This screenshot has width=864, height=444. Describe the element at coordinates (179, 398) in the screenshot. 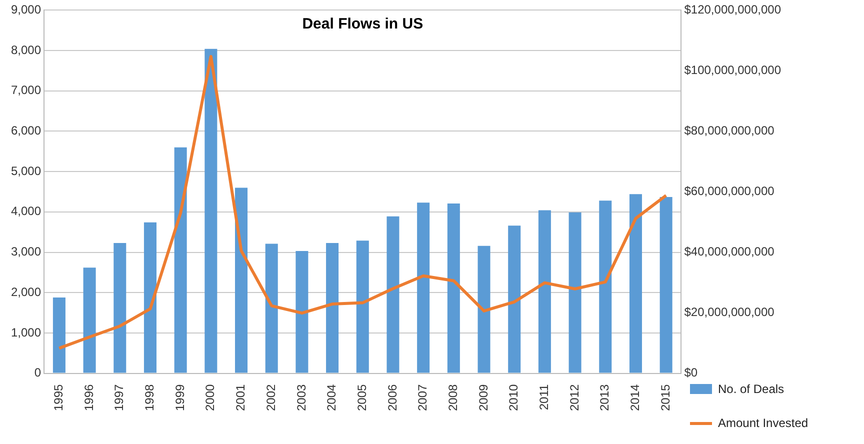

I see `x-tick-label: 1999` at that location.